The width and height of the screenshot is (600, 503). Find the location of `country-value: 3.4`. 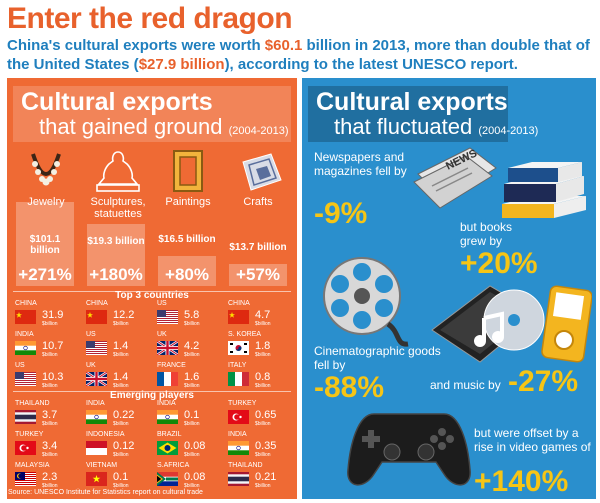

country-value: 3.4 is located at coordinates (50, 446).